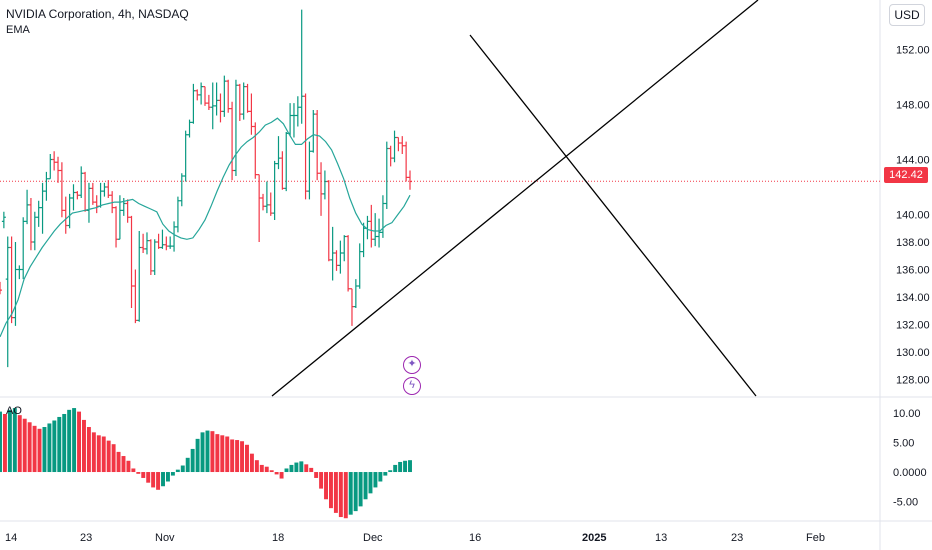  Describe the element at coordinates (86, 538) in the screenshot. I see `time-tick-label: 23` at that location.